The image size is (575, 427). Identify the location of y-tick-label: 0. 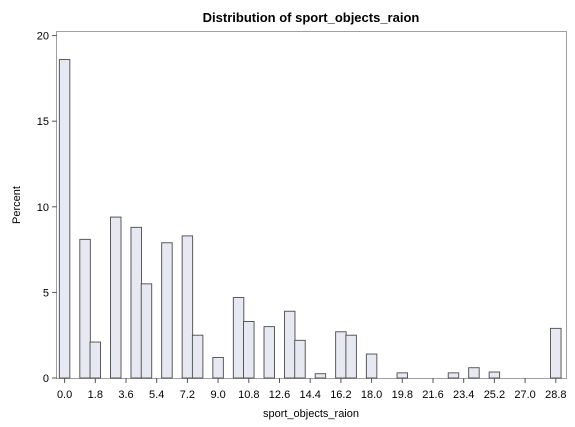
(46, 379).